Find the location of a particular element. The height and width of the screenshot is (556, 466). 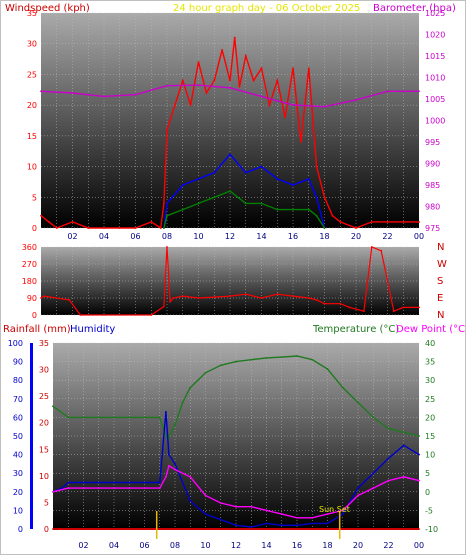

barometer-tick-label: 980 is located at coordinates (432, 207).